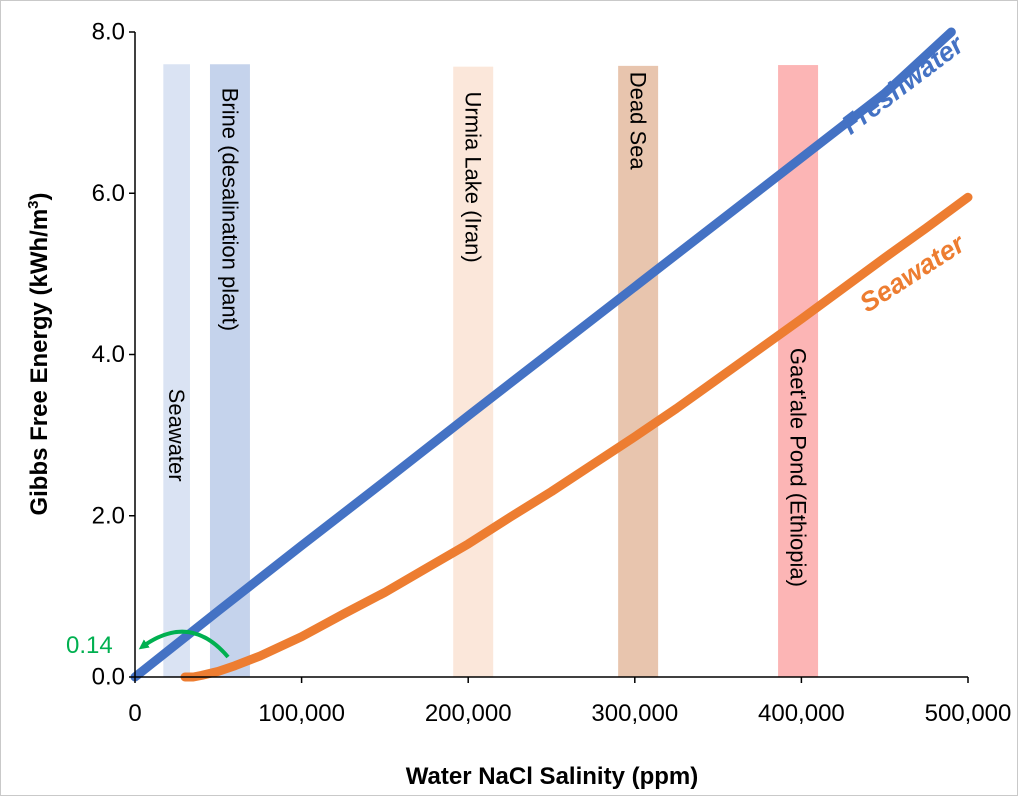 The width and height of the screenshot is (1018, 796). Describe the element at coordinates (468, 713) in the screenshot. I see `x-tick-label: 200,000` at that location.